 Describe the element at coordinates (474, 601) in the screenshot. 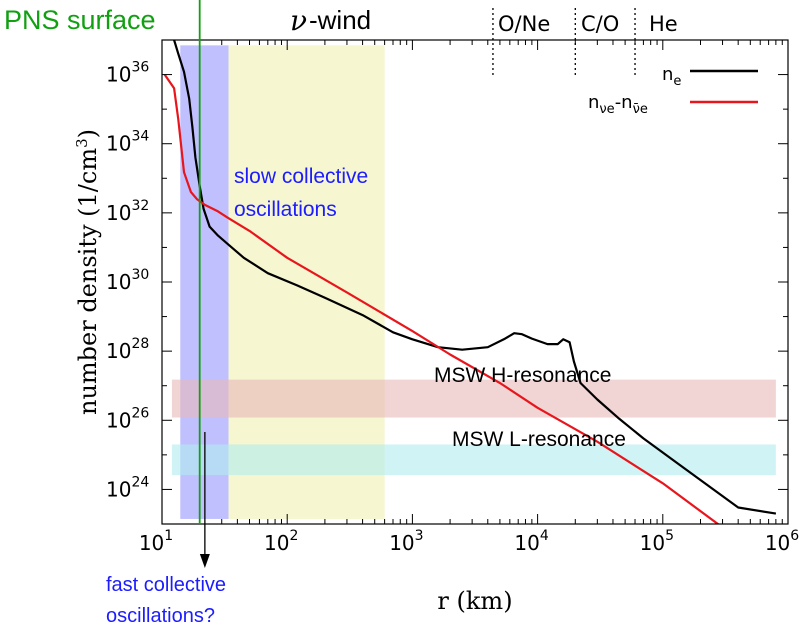

I see `x-axis-title: r (km)` at that location.